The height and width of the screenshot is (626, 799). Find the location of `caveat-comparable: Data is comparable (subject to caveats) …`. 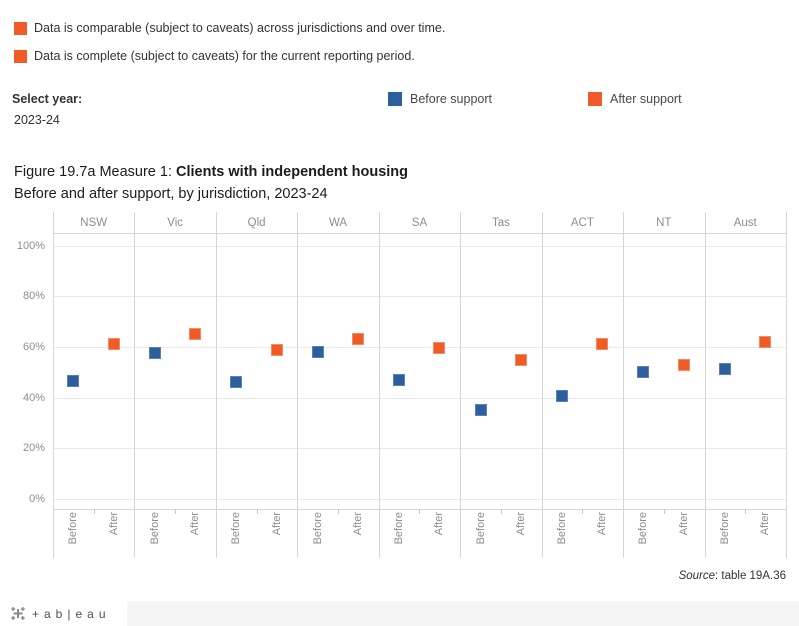

caveat-comparable: Data is comparable (subject to caveats) … is located at coordinates (229, 28).